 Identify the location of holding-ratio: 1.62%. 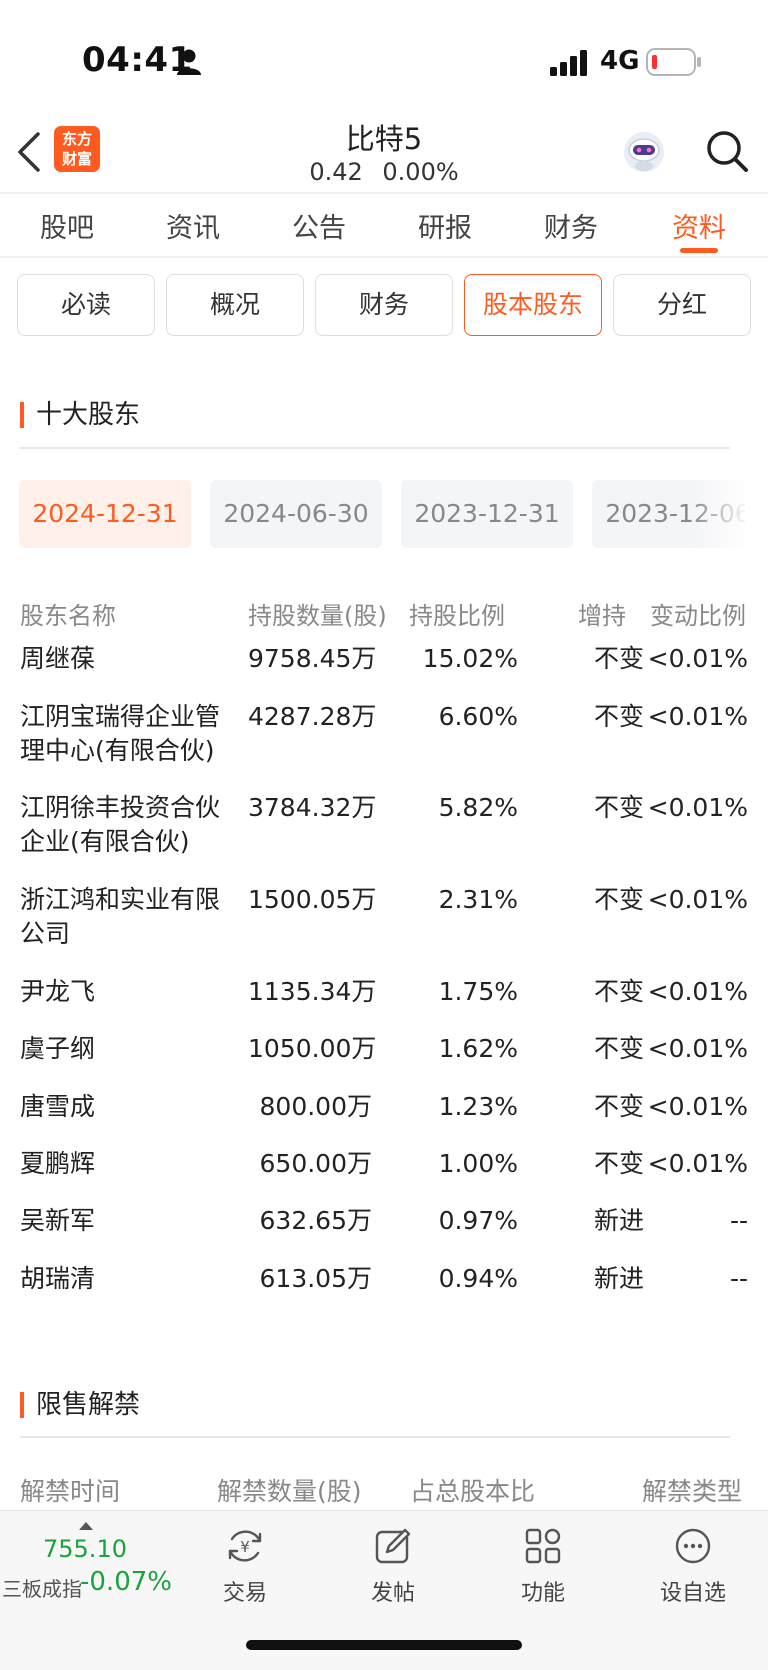
(478, 1048).